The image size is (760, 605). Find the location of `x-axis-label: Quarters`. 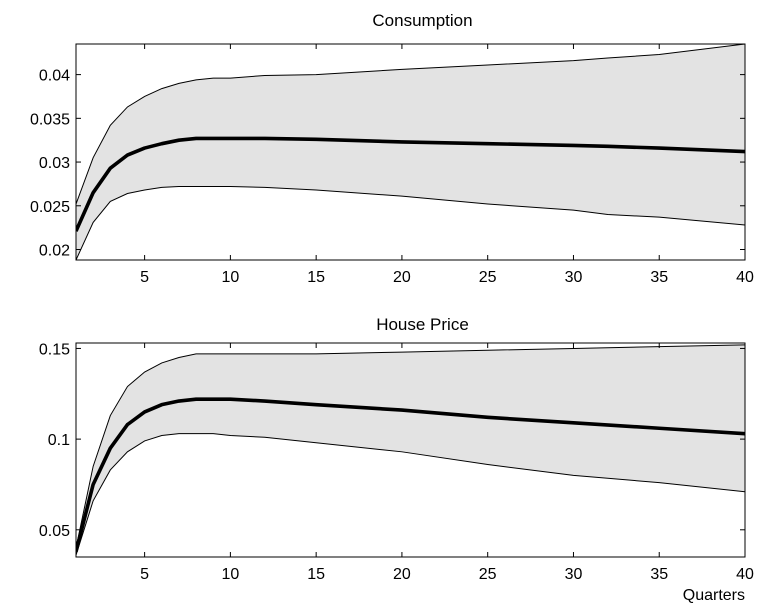

x-axis-label: Quarters is located at coordinates (714, 595).